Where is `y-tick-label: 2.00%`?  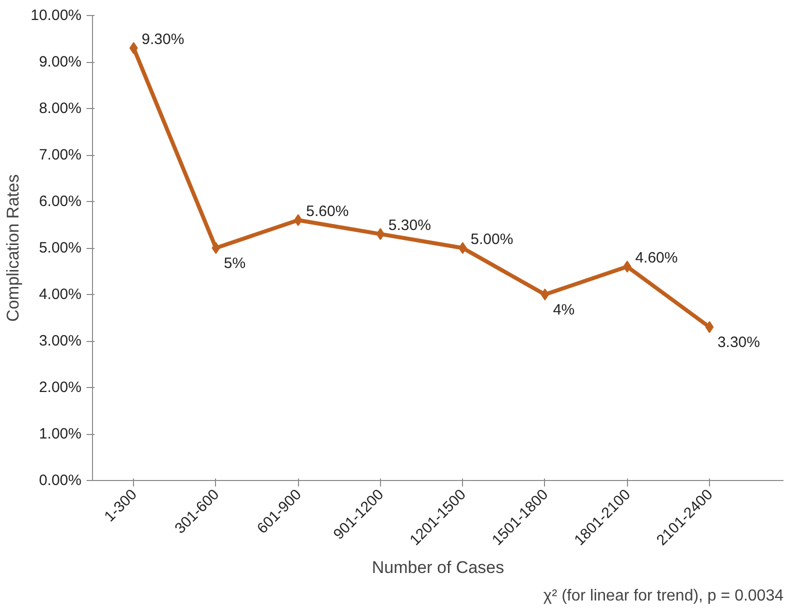
y-tick-label: 2.00% is located at coordinates (60, 387).